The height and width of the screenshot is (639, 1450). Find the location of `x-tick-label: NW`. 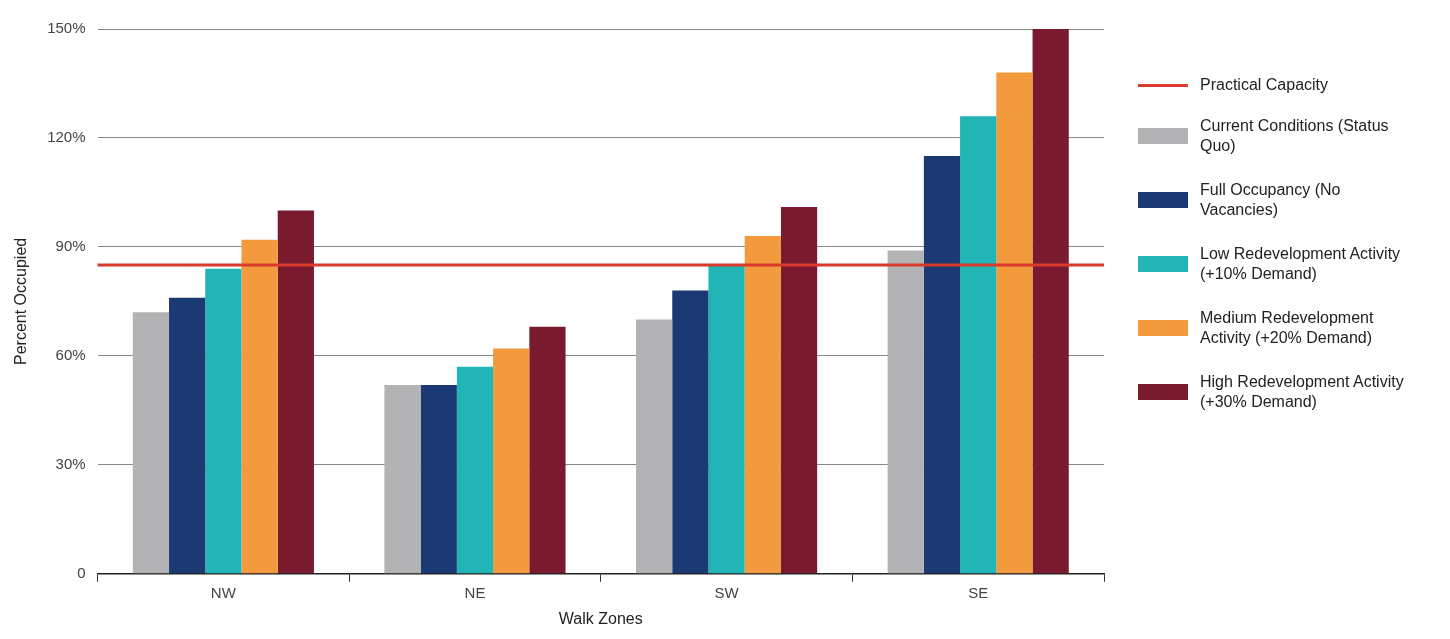

x-tick-label: NW is located at coordinates (223, 592).